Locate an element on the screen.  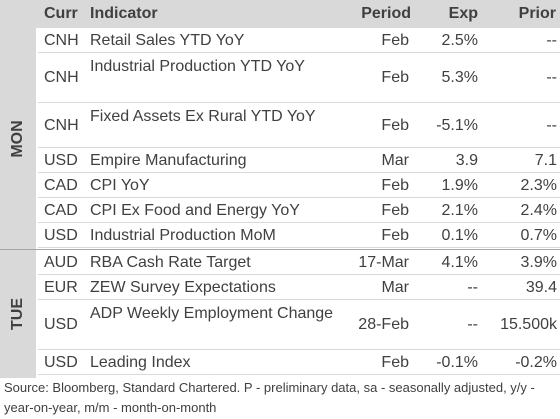
row-period: 17-Mar is located at coordinates (383, 262).